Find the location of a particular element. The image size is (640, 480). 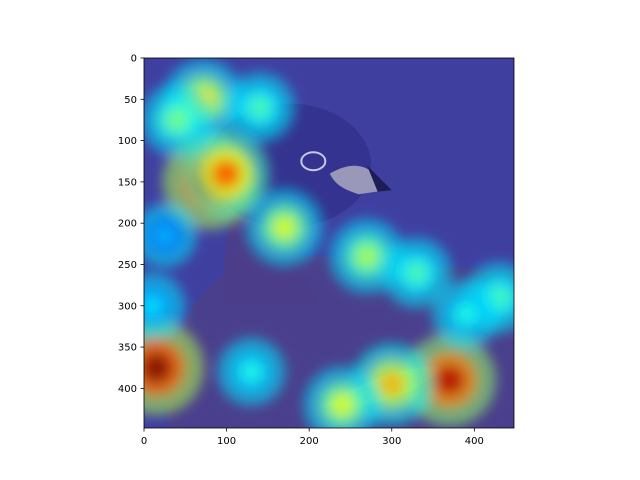

x-tick-label-200: 200 is located at coordinates (309, 441).